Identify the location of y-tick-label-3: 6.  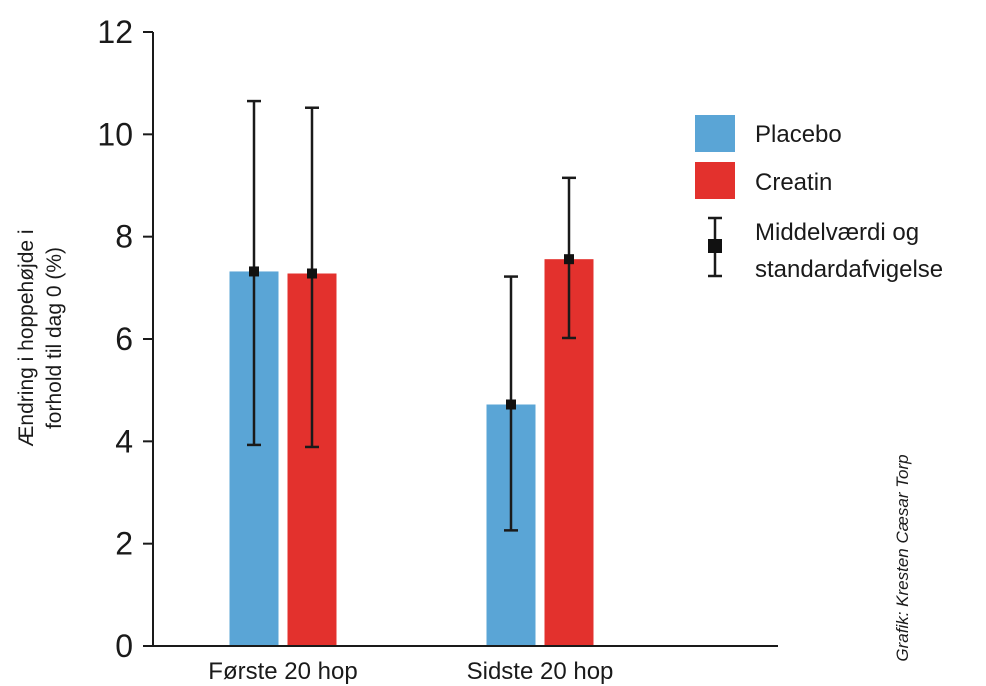
(124, 339).